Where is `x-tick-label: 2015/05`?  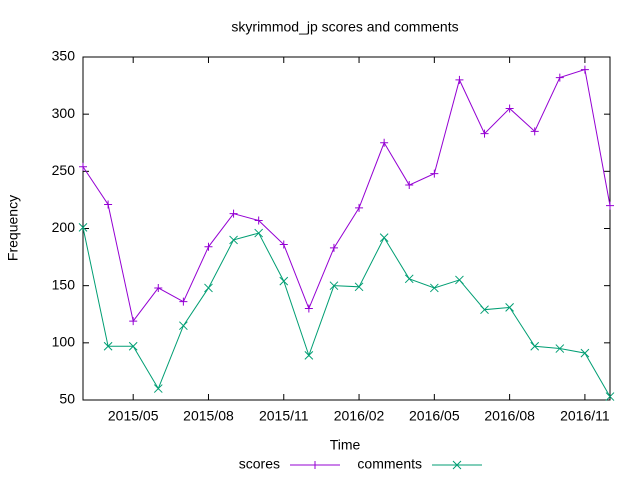
x-tick-label: 2015/05 is located at coordinates (133, 416).